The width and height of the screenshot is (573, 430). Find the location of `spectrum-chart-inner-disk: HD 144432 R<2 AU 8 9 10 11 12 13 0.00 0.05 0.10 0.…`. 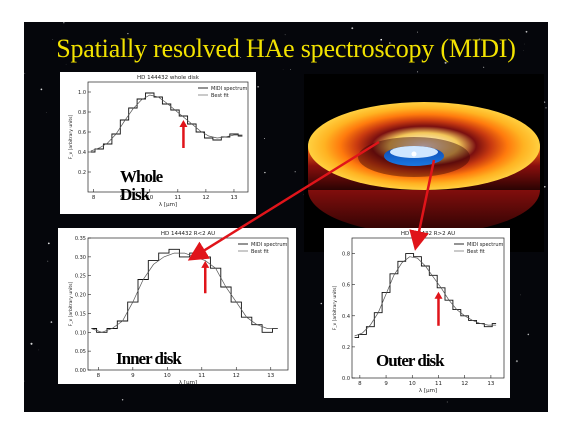

spectrum-chart-inner-disk: HD 144432 R<2 AU 8 9 10 11 12 13 0.00 0.05 0.10 0.… is located at coordinates (178, 307).